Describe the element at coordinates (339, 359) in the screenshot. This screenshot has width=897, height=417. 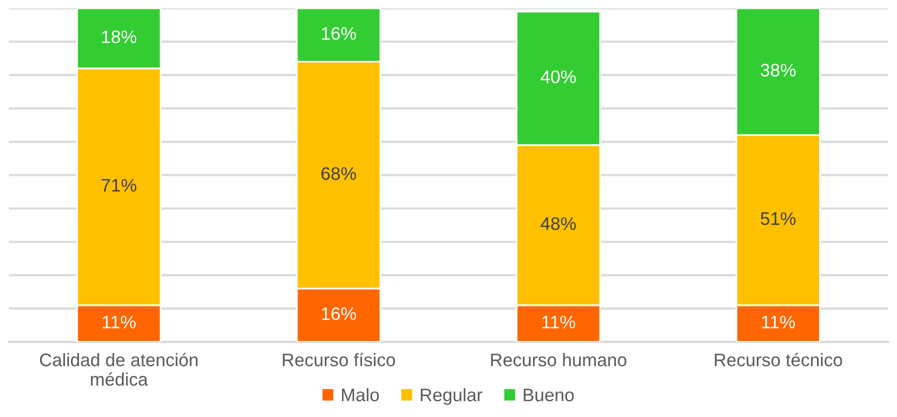
I see `x-tick-label: Recurso físico` at that location.